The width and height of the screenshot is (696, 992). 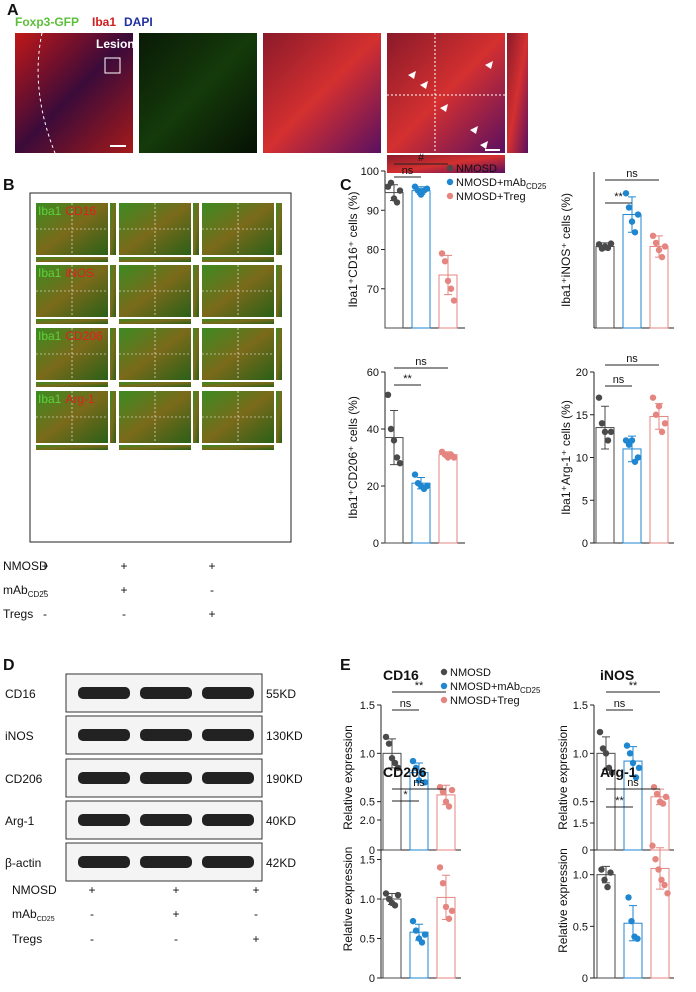 What do you see at coordinates (27, 939) in the screenshot?
I see `treatment-label: Tregs` at bounding box center [27, 939].